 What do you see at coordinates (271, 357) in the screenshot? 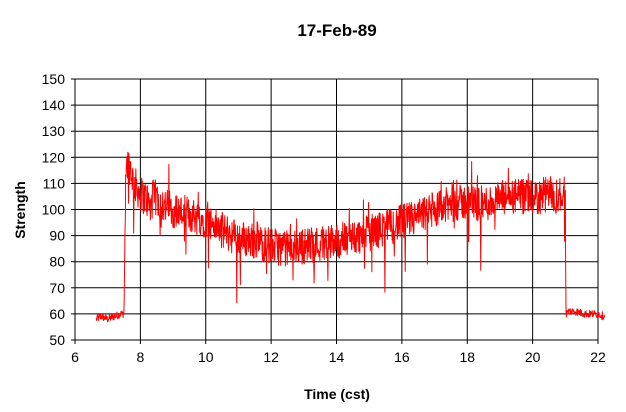
I see `x-tick-label: 12` at bounding box center [271, 357].